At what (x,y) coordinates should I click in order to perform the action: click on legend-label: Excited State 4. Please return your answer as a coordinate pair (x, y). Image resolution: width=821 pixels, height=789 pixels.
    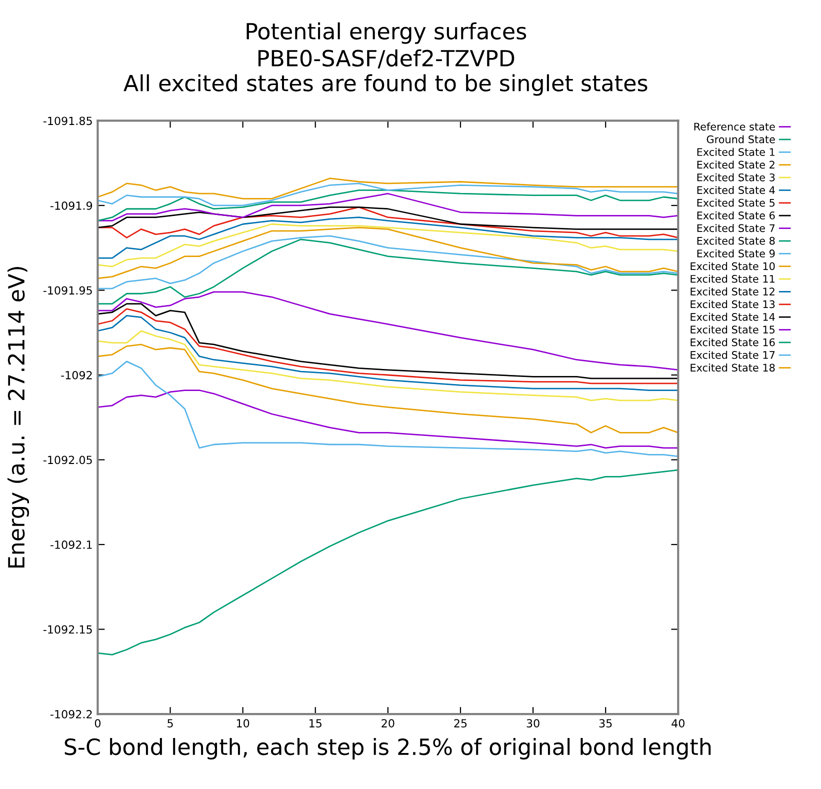
    Looking at the image, I should click on (736, 190).